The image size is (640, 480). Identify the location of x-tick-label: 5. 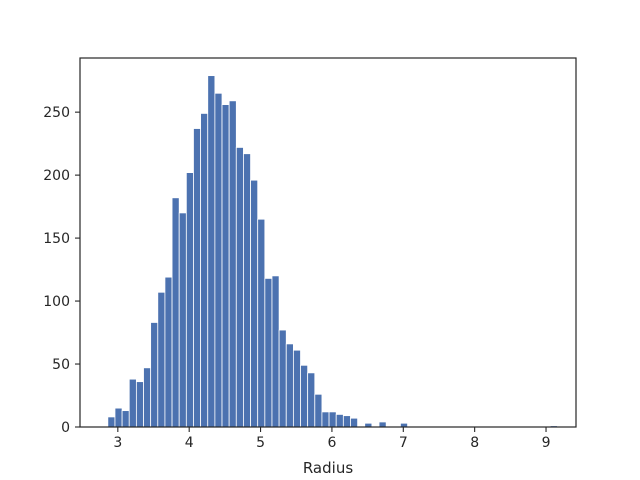
(260, 443).